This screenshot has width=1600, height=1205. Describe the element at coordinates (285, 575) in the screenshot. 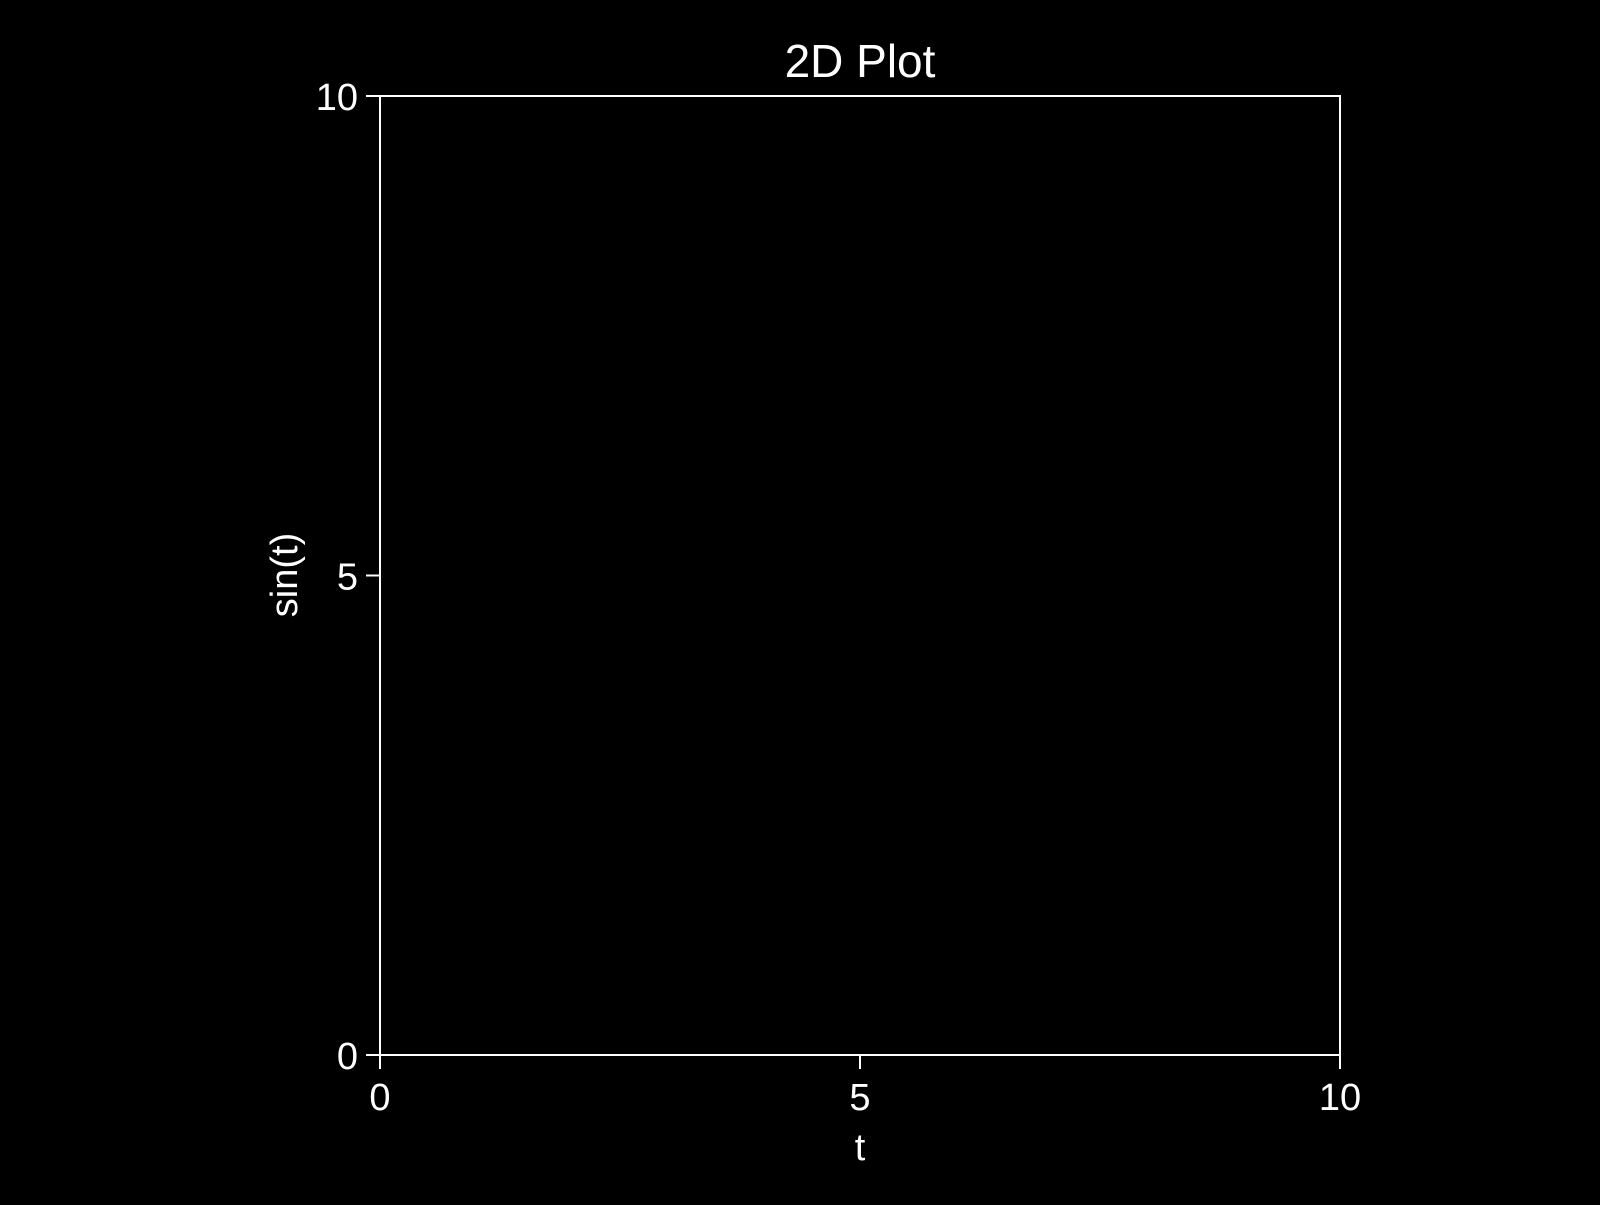

I see `y-axis-label: sin(t)` at that location.